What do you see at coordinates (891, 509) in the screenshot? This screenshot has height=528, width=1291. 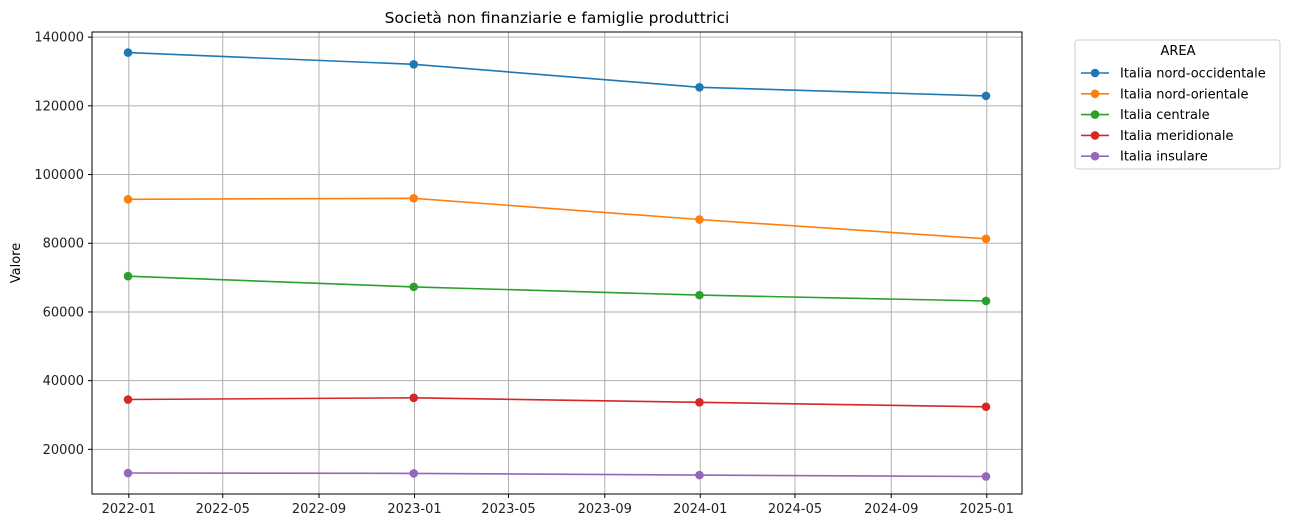 I see `x-tick-label: 2024-09` at bounding box center [891, 509].